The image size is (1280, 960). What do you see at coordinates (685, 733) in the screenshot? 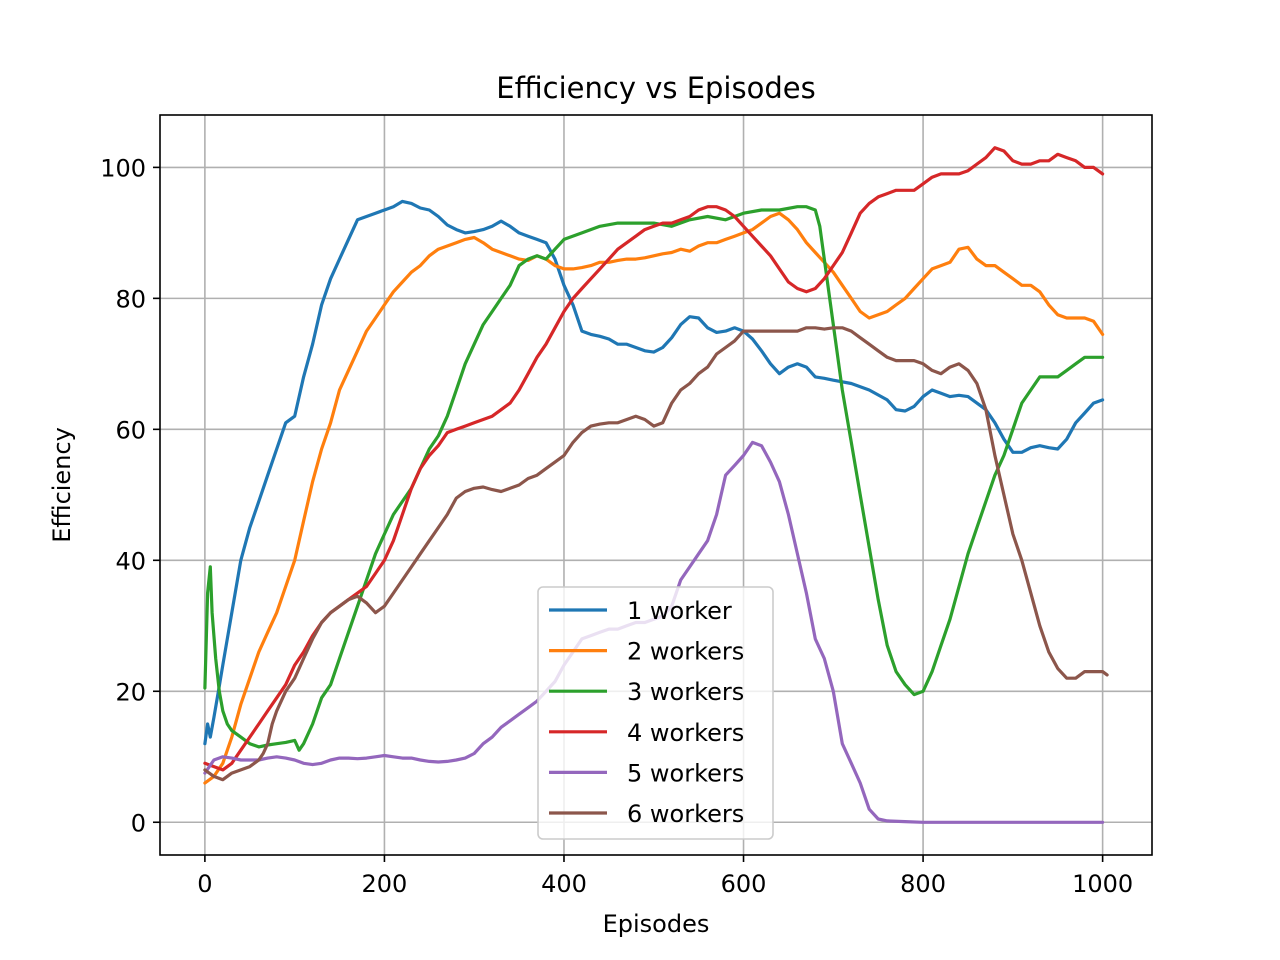
I see `legend-label-4: 4 workers` at bounding box center [685, 733].